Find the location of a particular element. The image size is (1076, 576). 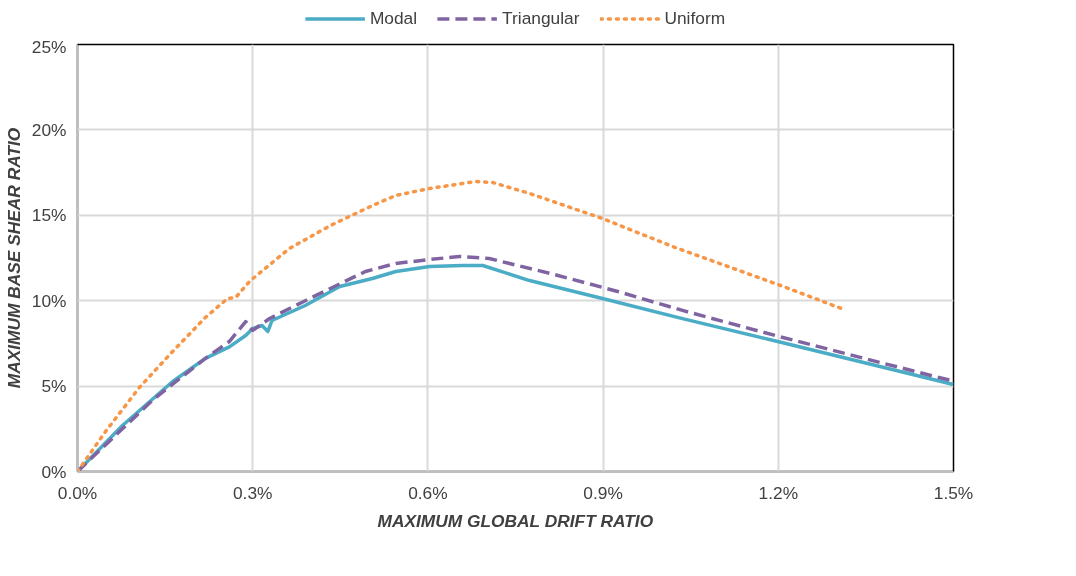

x-tick-label: 0.6% is located at coordinates (428, 492).